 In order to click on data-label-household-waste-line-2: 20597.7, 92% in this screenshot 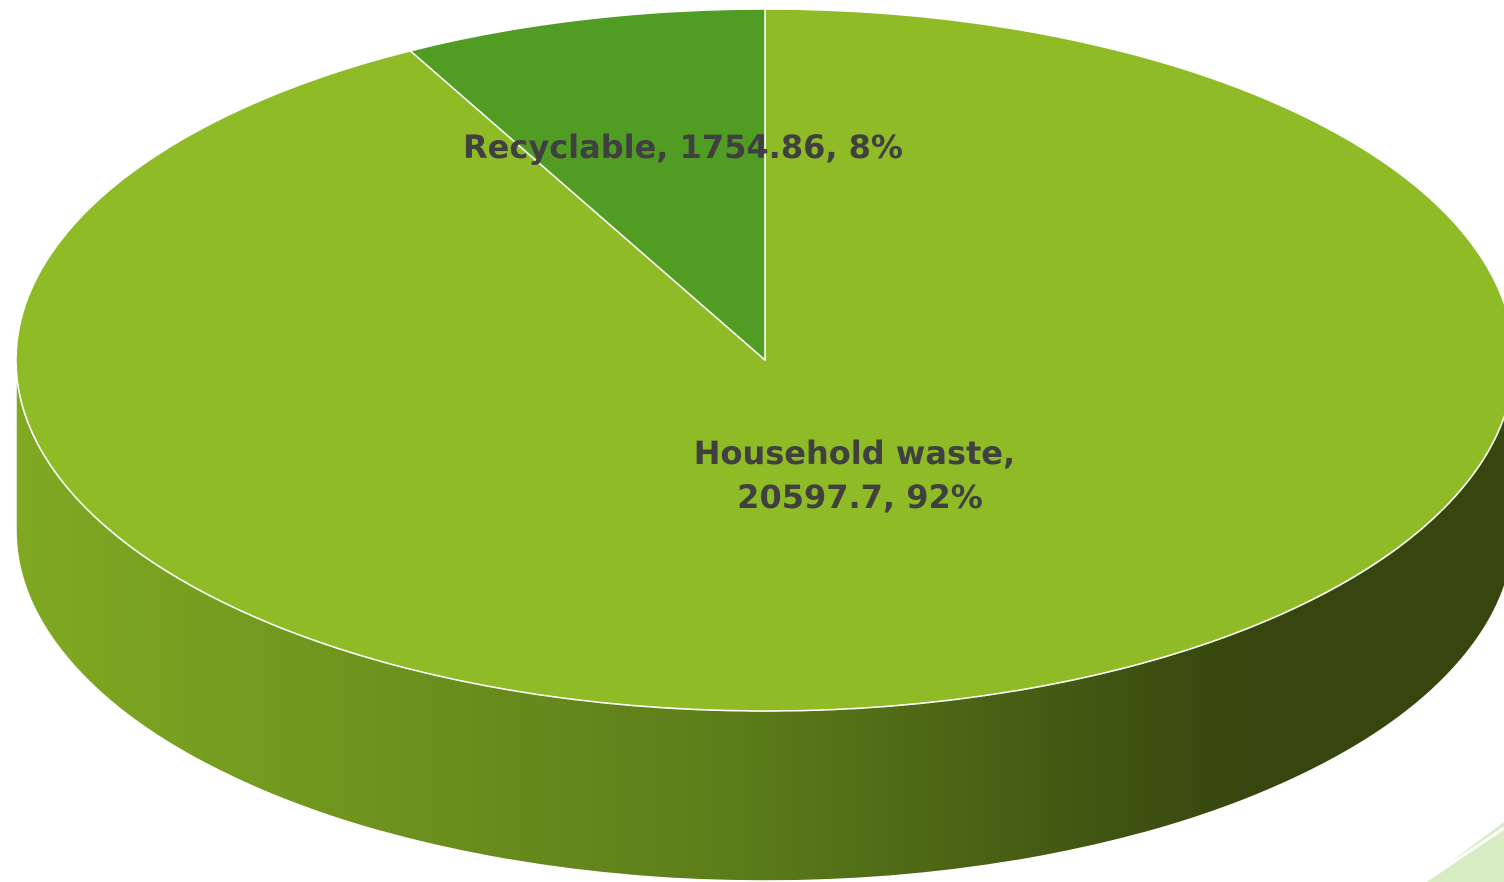, I will do `click(860, 497)`.